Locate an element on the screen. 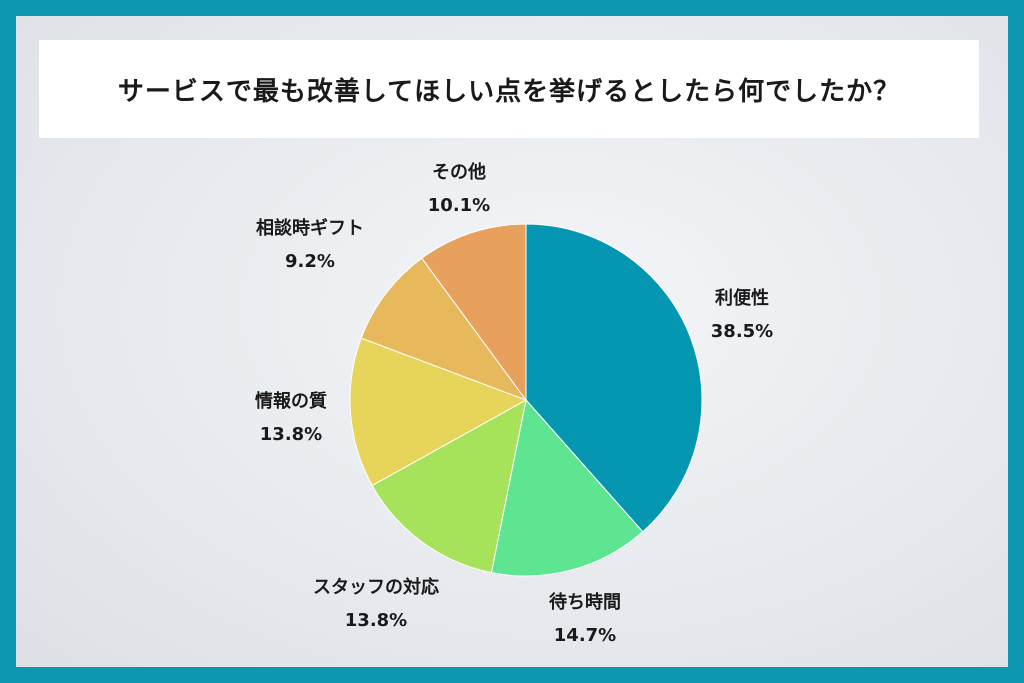 Image resolution: width=1024 pixels, height=683 pixels. slice-value-label: 38.5% is located at coordinates (742, 331).